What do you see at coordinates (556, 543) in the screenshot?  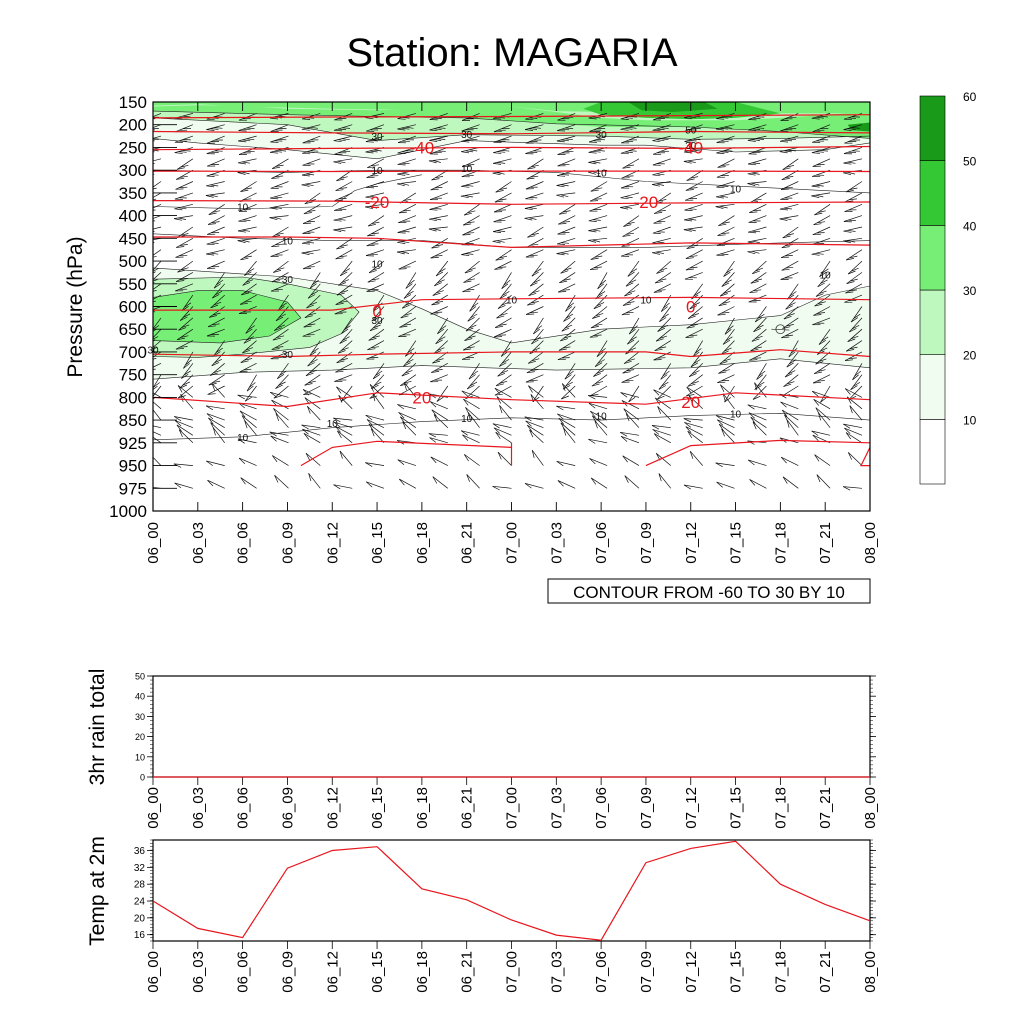 I see `time-tick-label: 07_03` at bounding box center [556, 543].